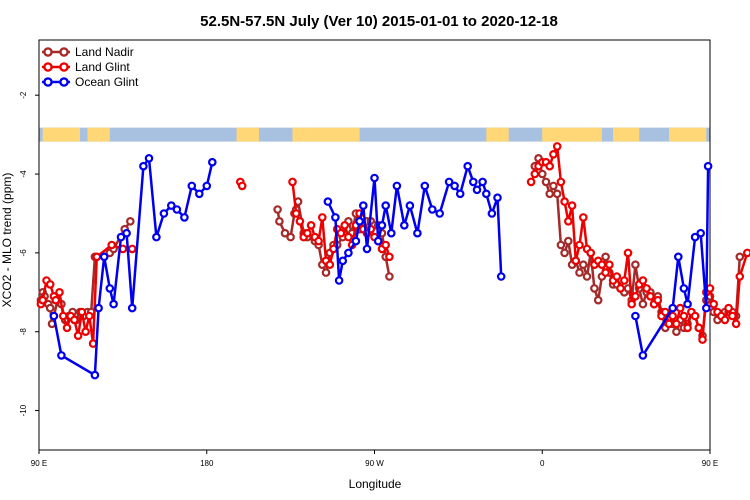 The image size is (750, 500). I want to click on legend-item: Ocean Glint, so click(90, 82).